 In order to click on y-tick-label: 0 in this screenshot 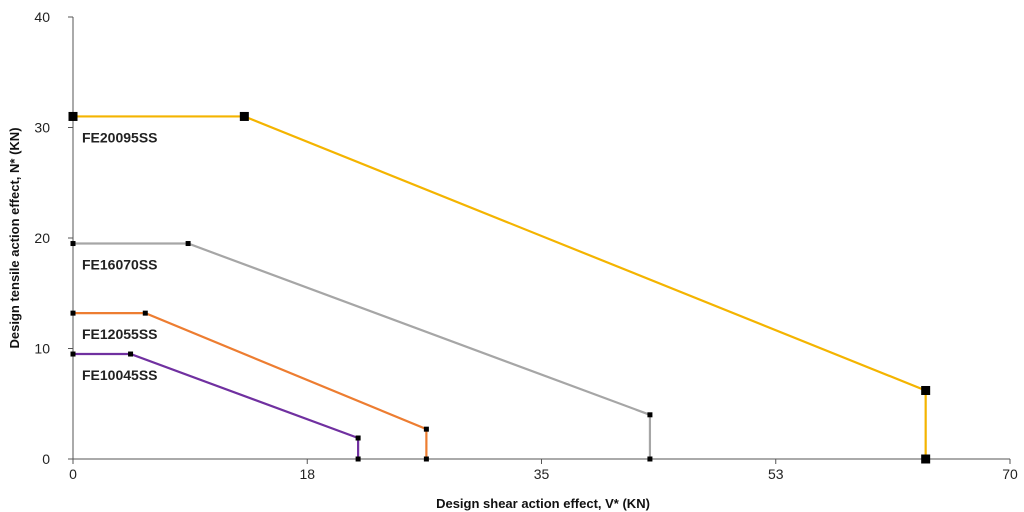, I will do `click(46, 459)`.